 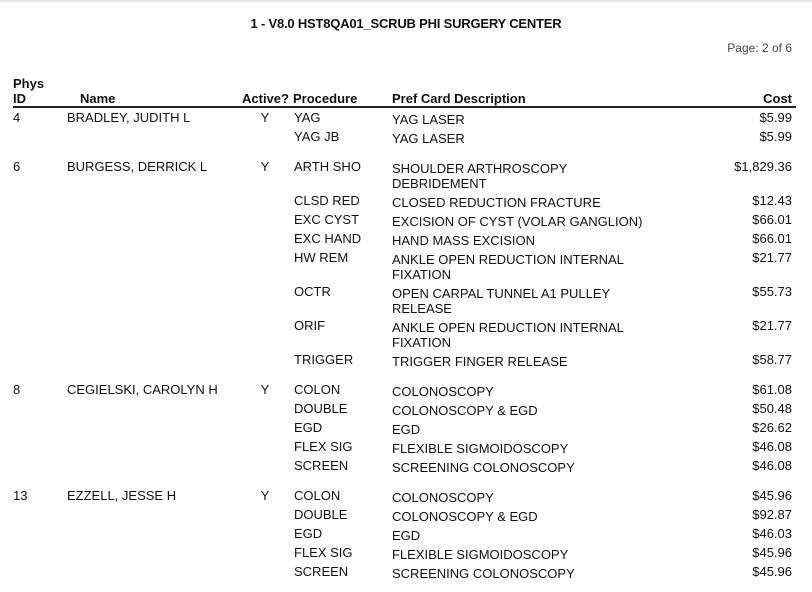 I want to click on procedure: EXC CYST, so click(x=327, y=219).